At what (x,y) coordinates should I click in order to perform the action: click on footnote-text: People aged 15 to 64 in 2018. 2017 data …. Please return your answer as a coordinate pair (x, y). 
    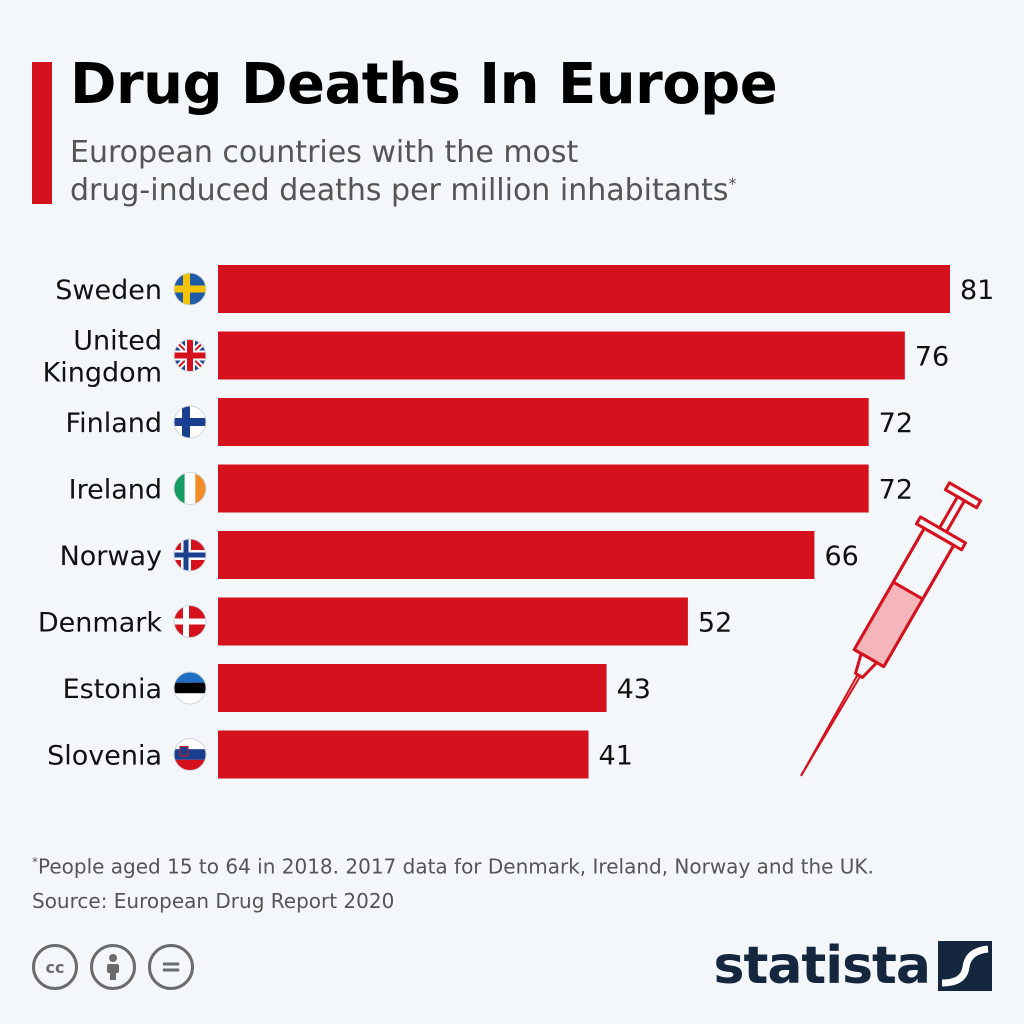
    Looking at the image, I should click on (456, 866).